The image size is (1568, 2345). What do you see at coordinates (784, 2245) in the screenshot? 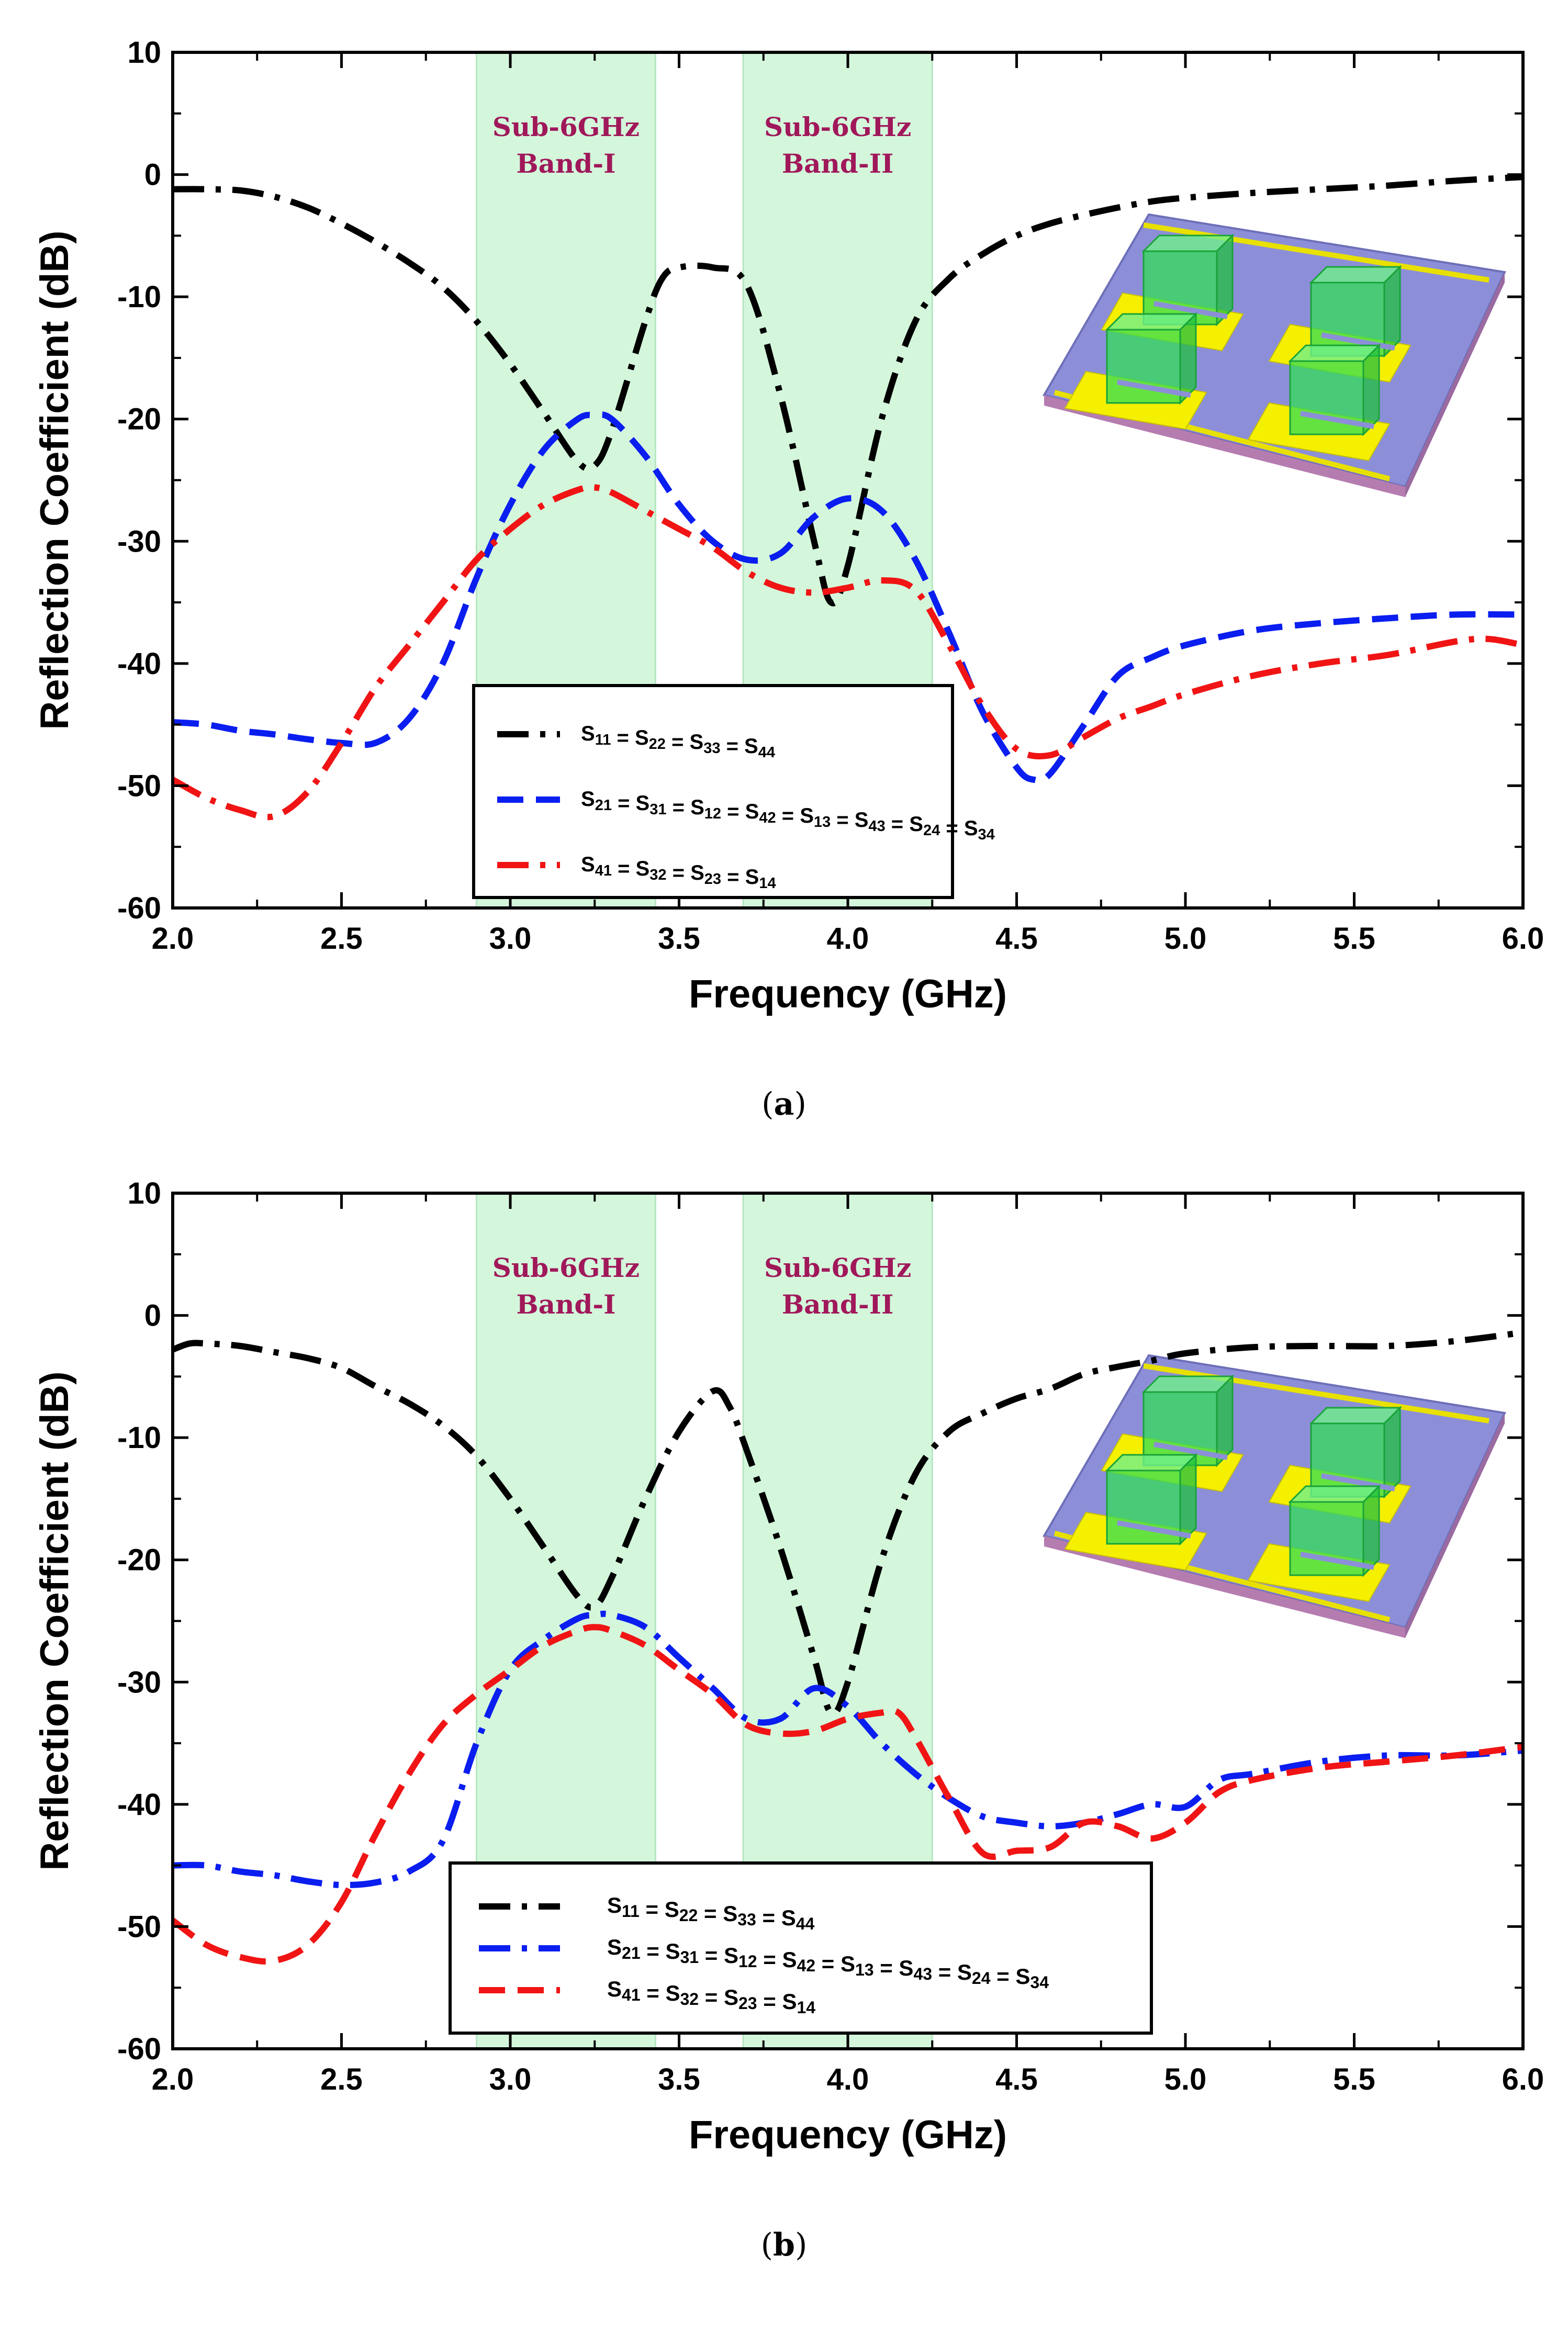
I see `figure-caption: (b)` at bounding box center [784, 2245].